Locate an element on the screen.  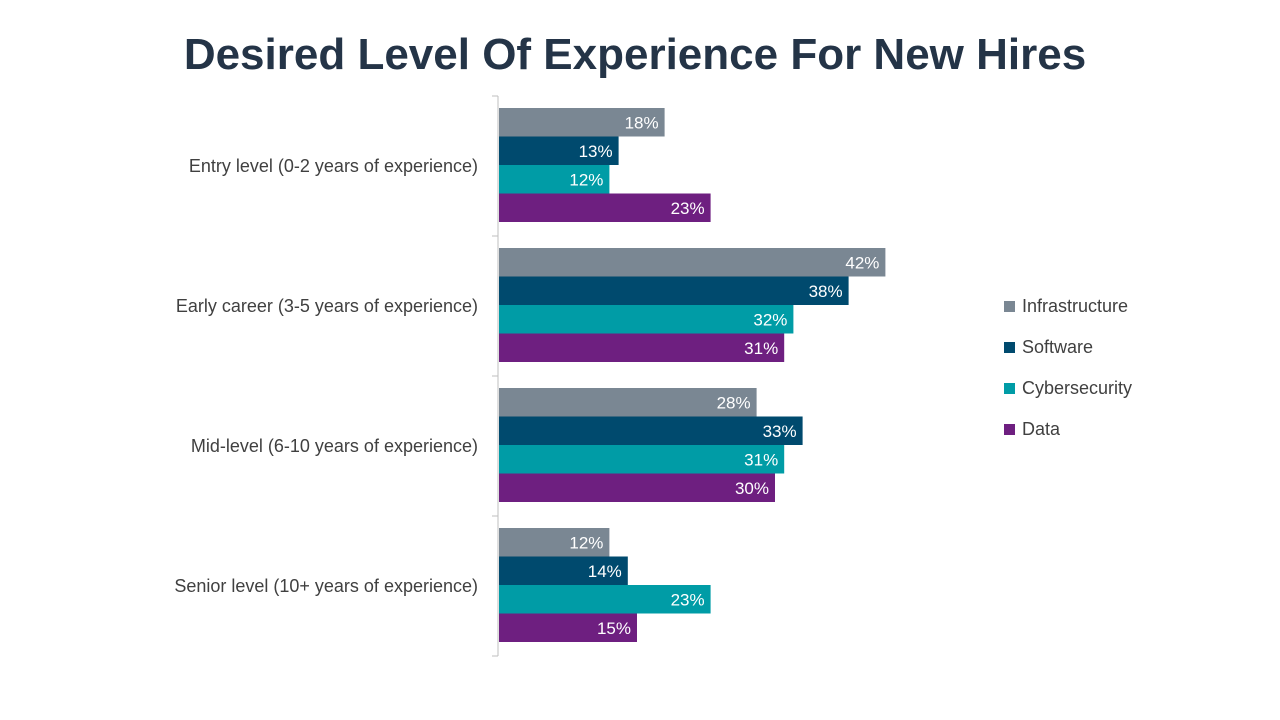
data-label: 32% is located at coordinates (770, 319).